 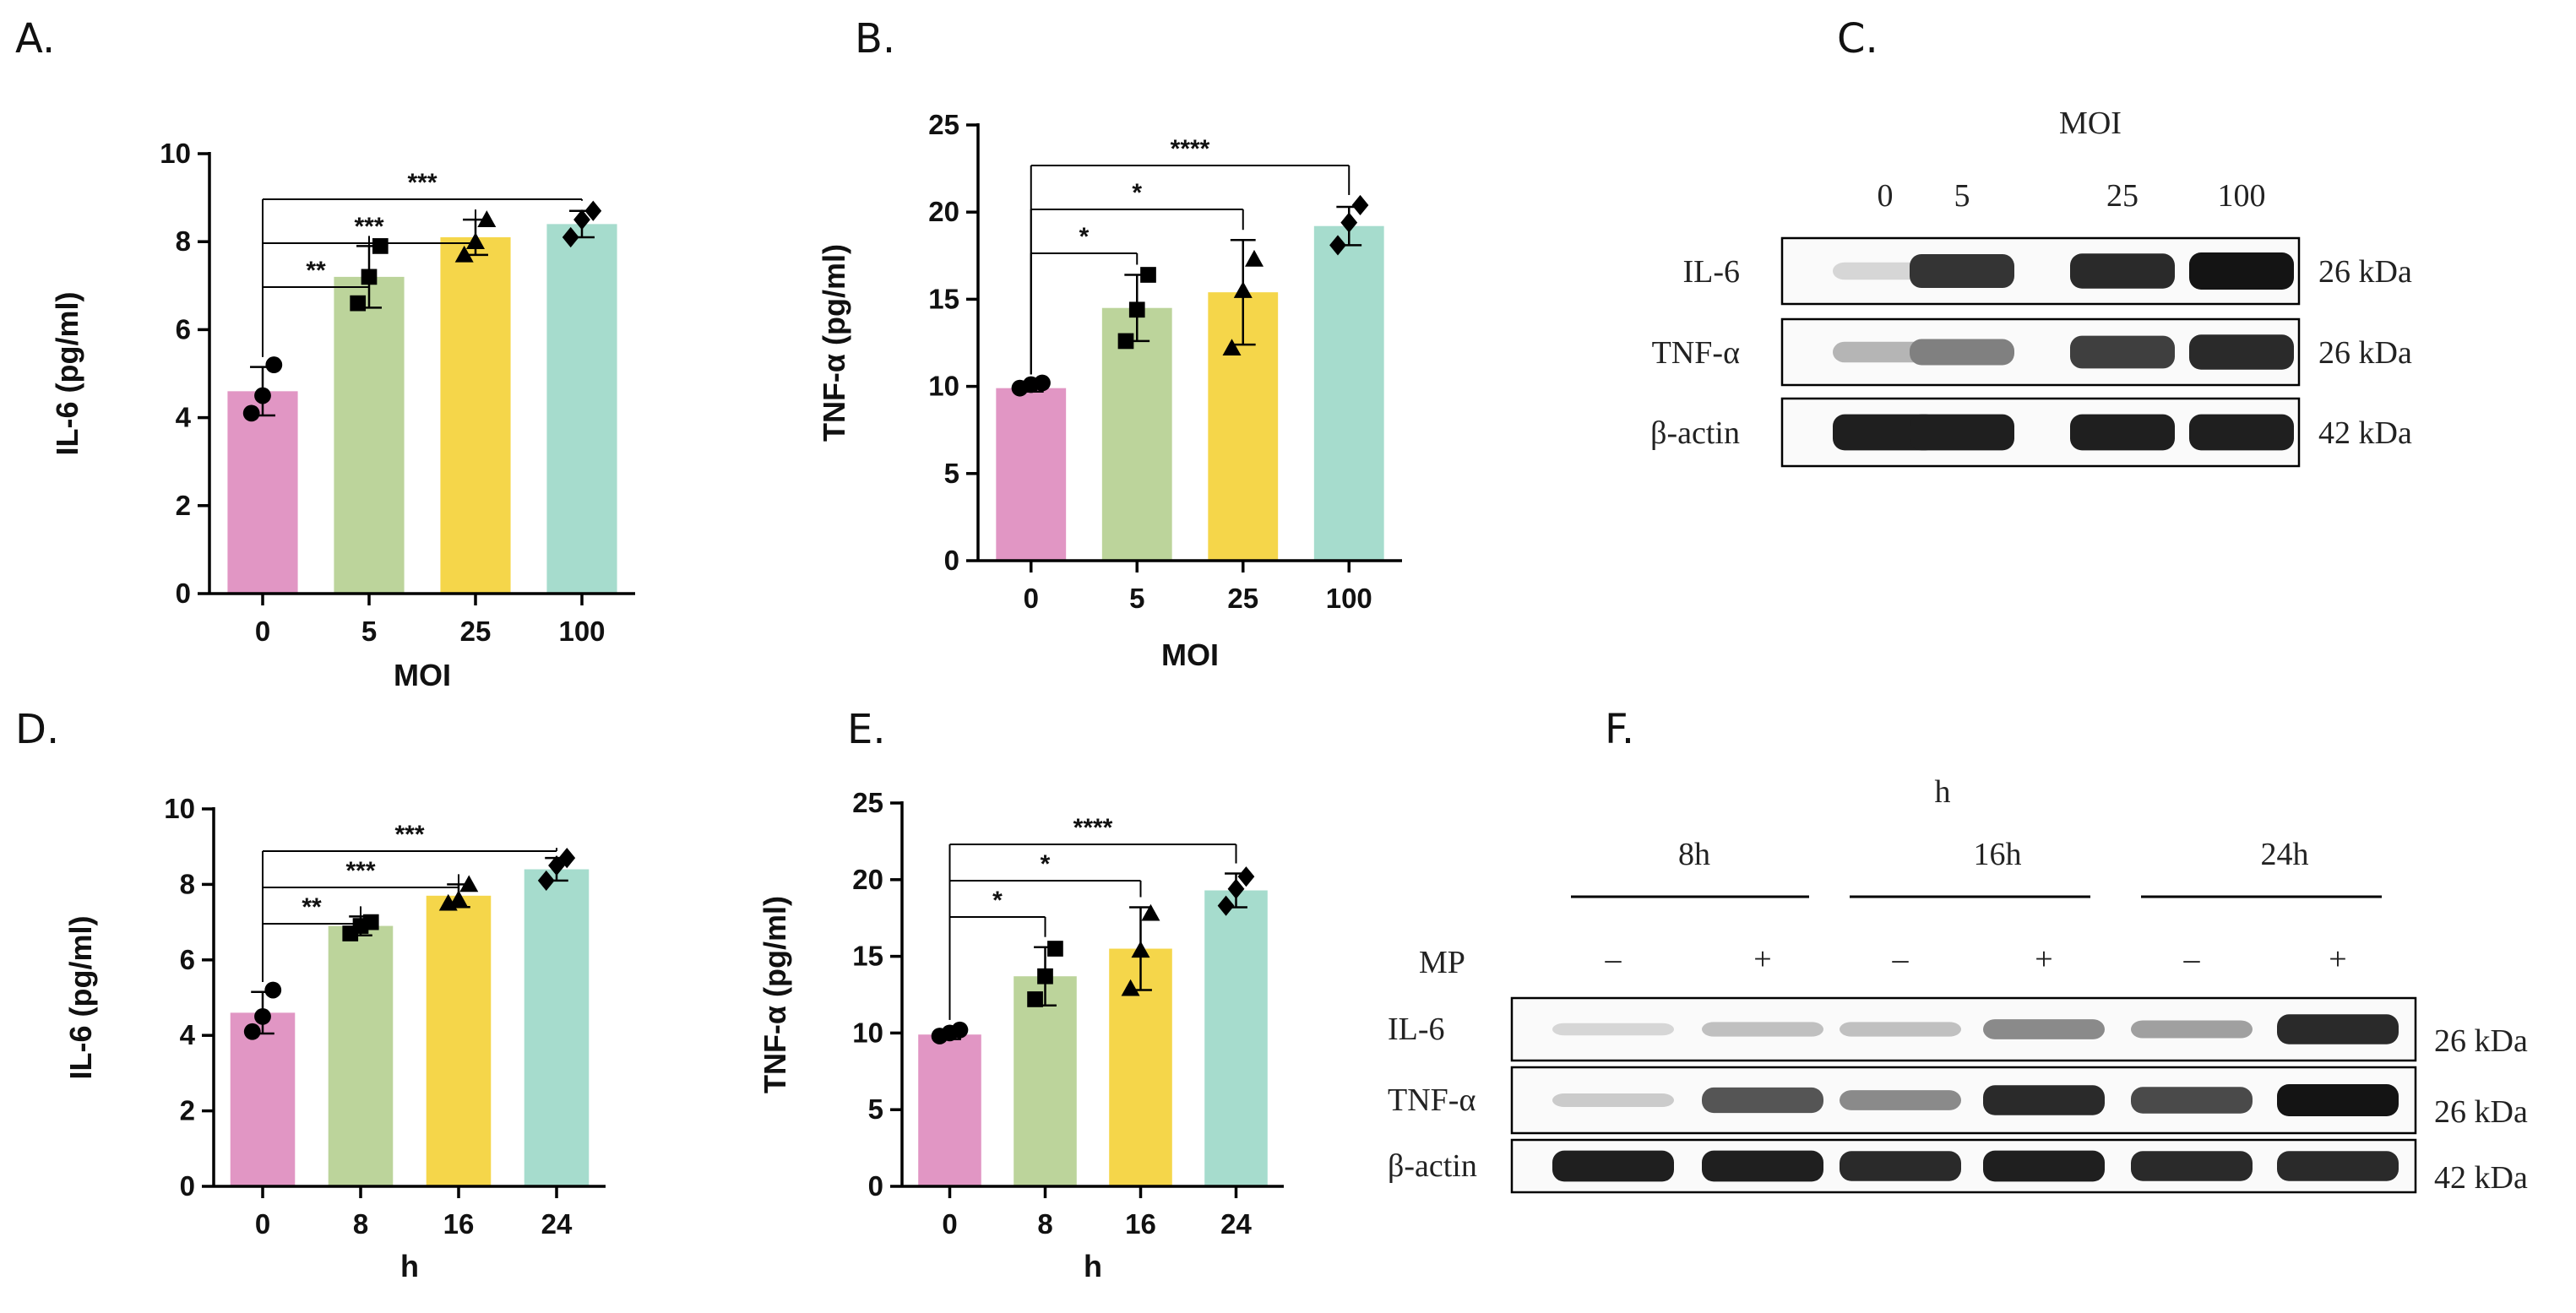 I want to click on significance-label: **, so click(x=312, y=907).